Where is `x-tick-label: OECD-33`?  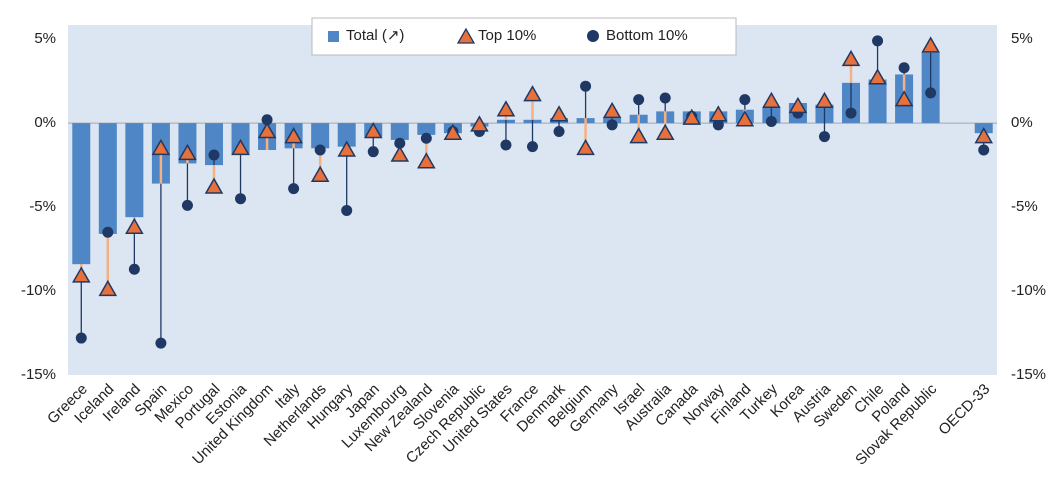
x-tick-label: OECD-33 is located at coordinates (964, 410).